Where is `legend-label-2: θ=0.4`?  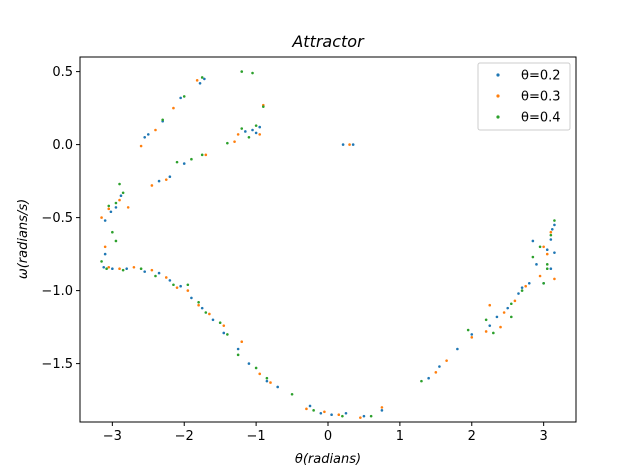
legend-label-2: θ=0.4 is located at coordinates (541, 118).